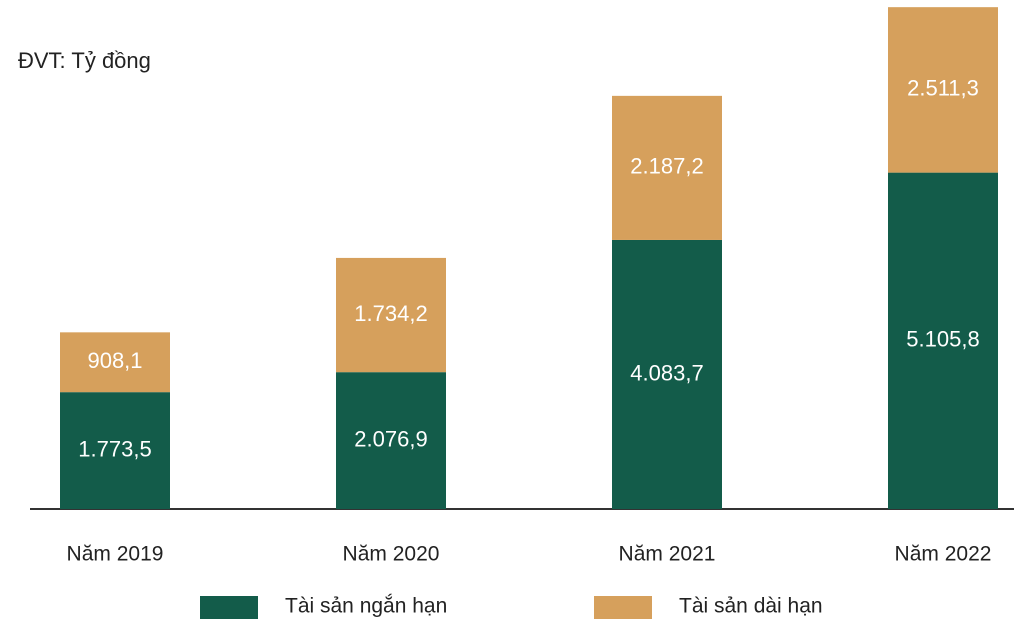  I want to click on value-label: 5.105,8, so click(942, 339).